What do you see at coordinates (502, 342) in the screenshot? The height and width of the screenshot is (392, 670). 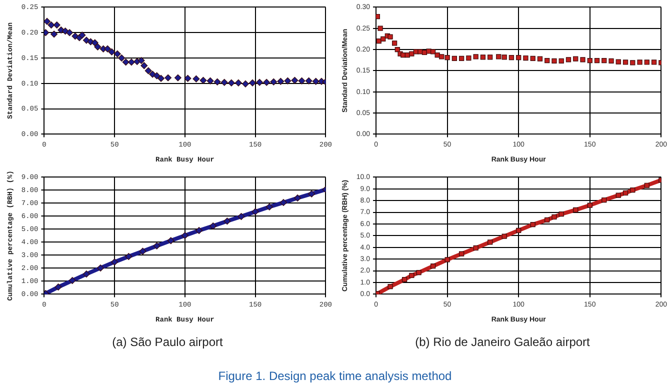 I see `text: (b) Rio de Janeiro Galeão airport` at bounding box center [502, 342].